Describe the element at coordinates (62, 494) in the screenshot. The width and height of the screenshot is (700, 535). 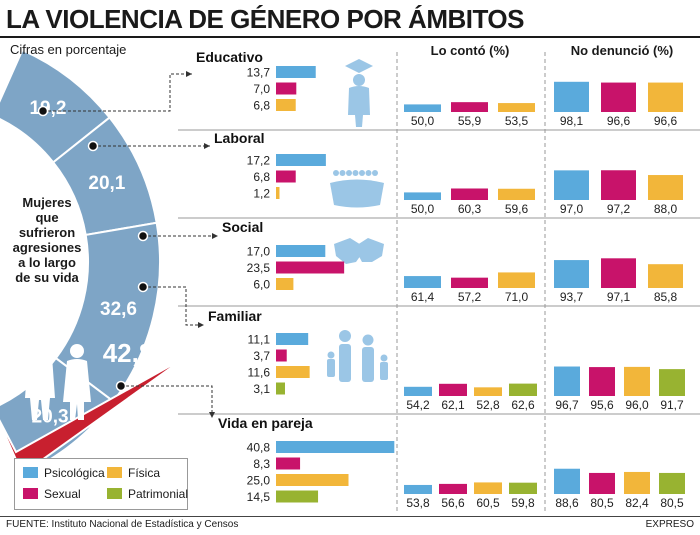
I see `legend-label: Sexual` at that location.